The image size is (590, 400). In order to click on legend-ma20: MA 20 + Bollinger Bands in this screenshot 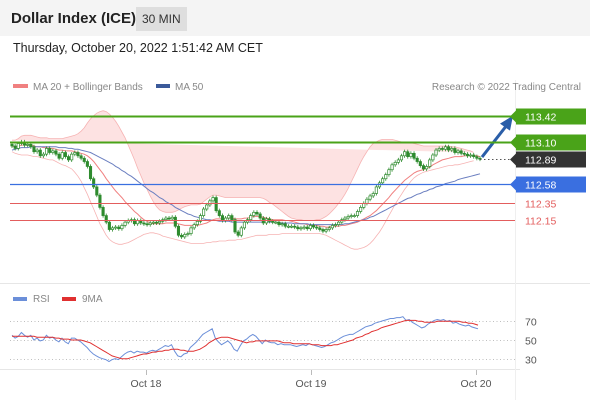, I will do `click(78, 87)`.